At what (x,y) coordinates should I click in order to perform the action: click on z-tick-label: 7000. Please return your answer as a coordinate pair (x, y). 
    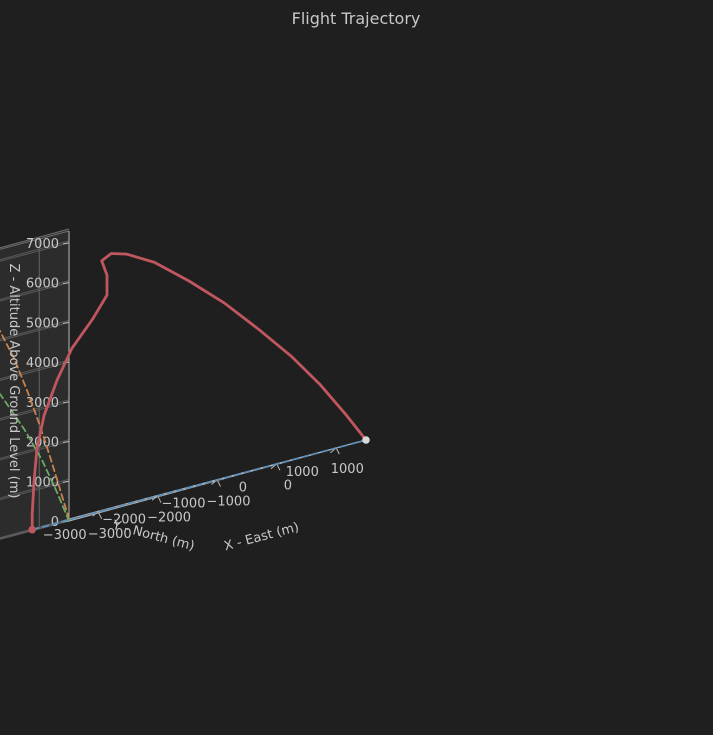
    Looking at the image, I should click on (42, 244).